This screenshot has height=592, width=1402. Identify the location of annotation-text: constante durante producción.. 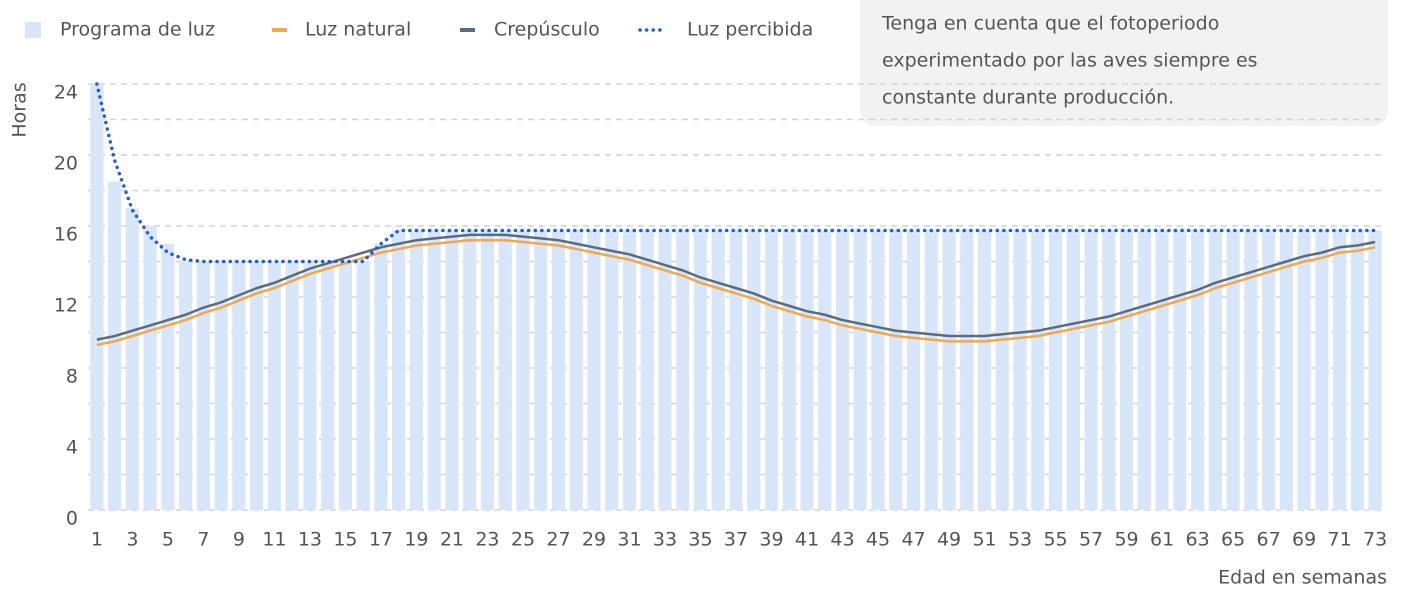
(1028, 98).